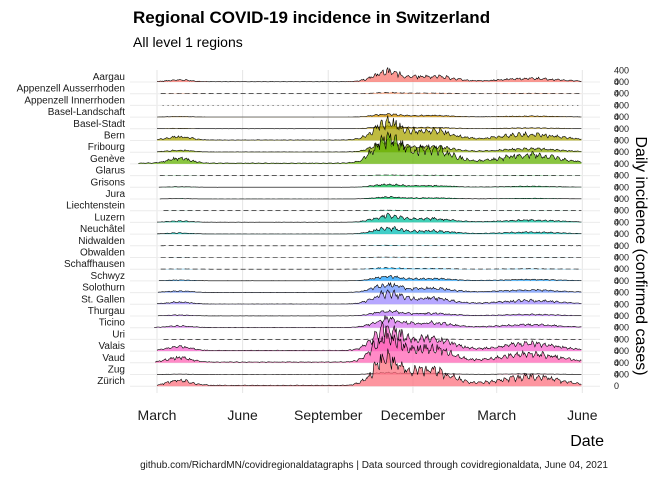  I want to click on region-label: Fribourg, so click(106, 147).